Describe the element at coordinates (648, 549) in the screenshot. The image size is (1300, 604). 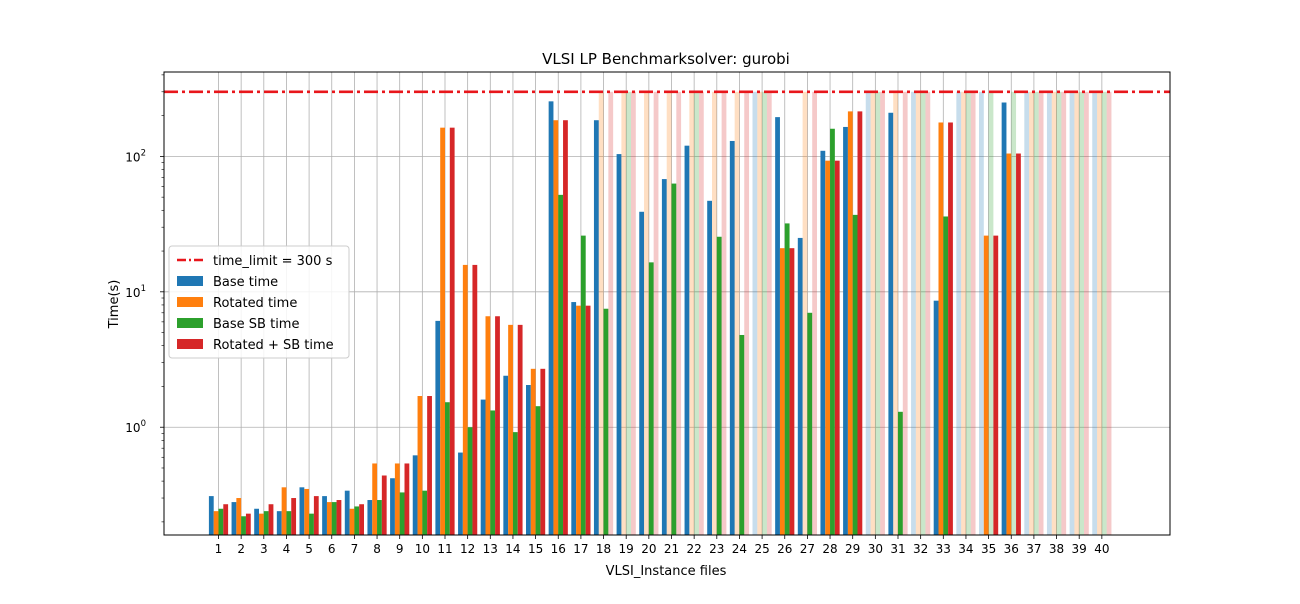
I see `x-tick-label: 20` at that location.